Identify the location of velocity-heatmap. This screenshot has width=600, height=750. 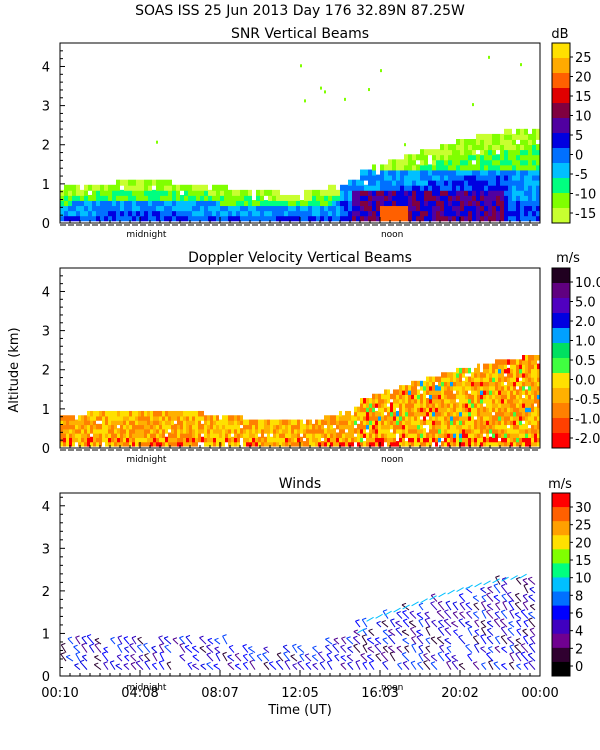
(300, 401).